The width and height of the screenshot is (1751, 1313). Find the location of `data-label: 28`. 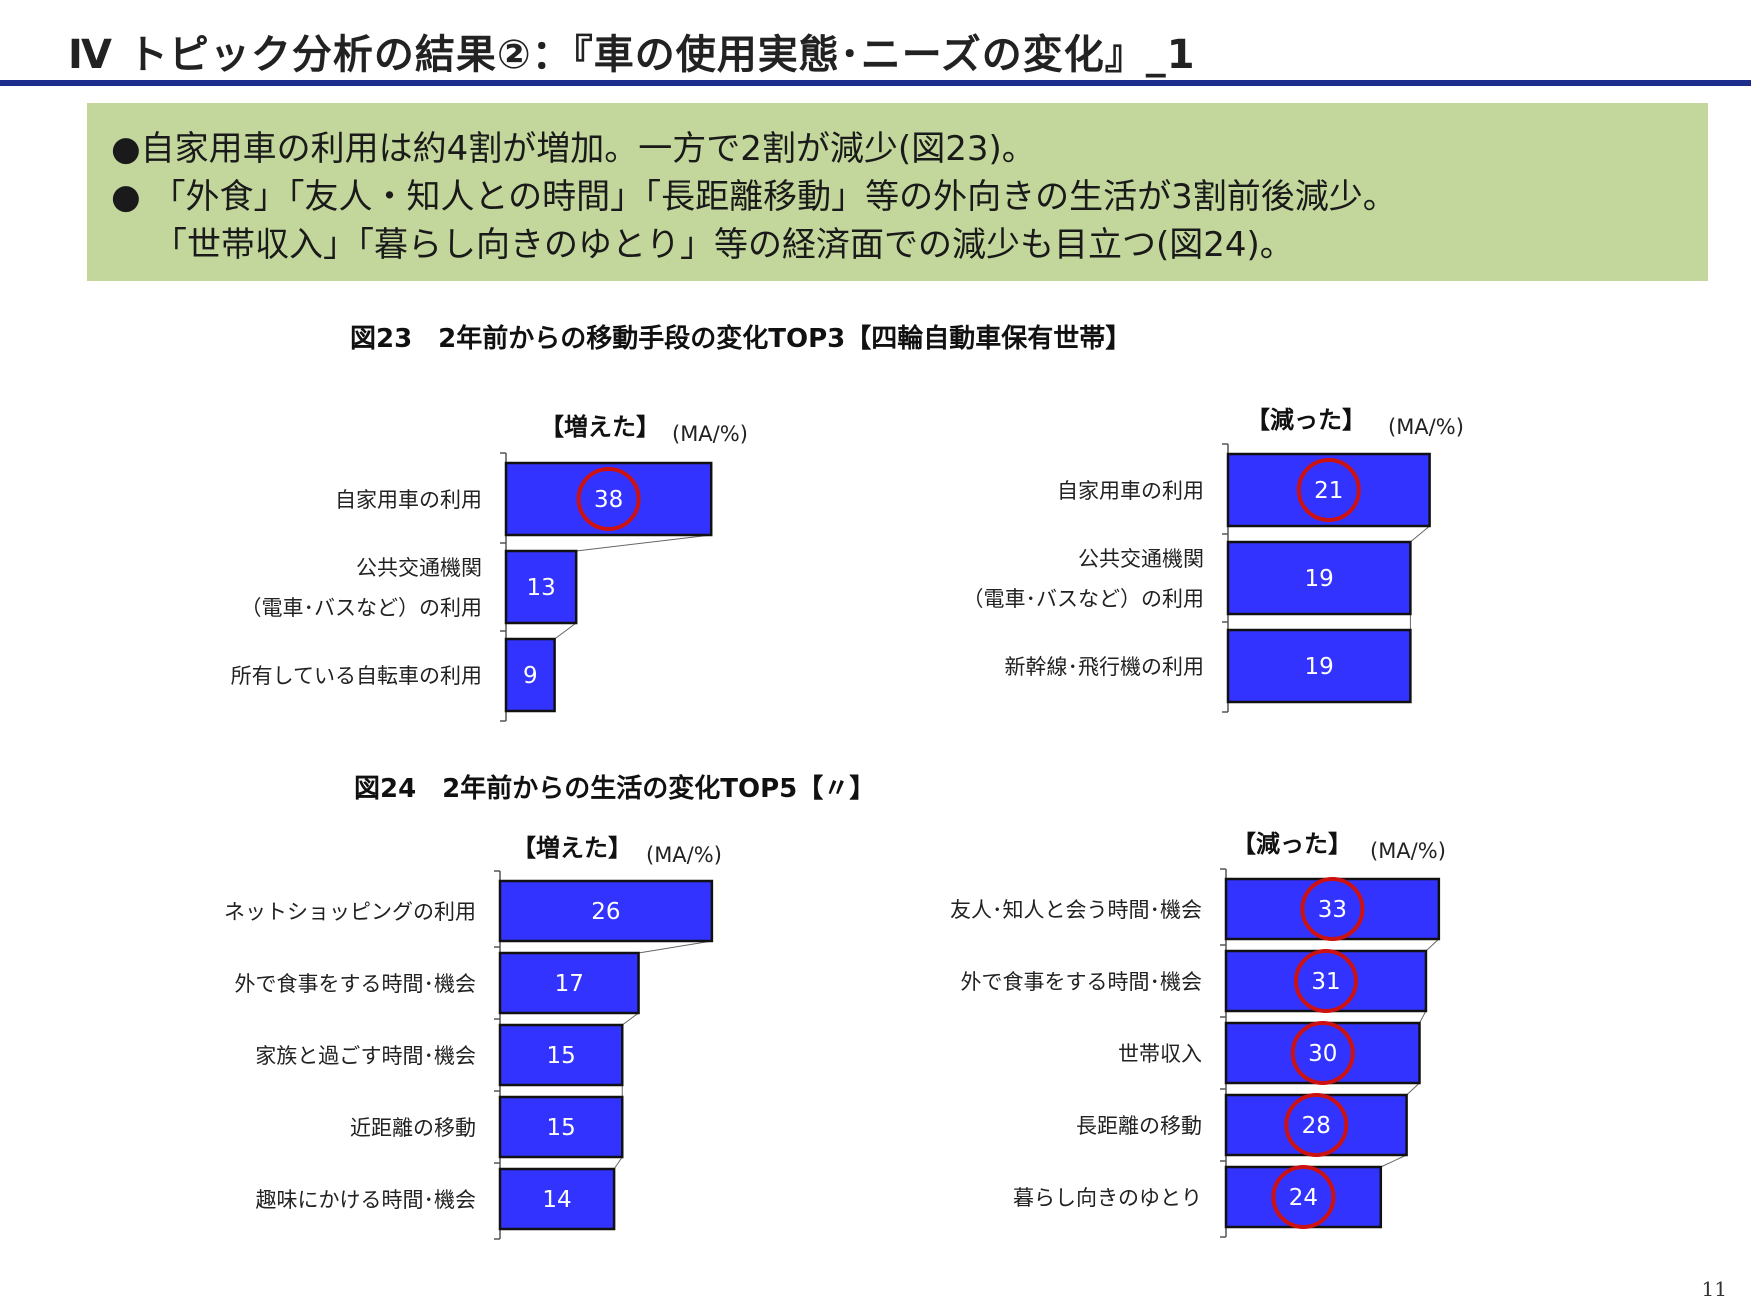

data-label: 28 is located at coordinates (1316, 1126).